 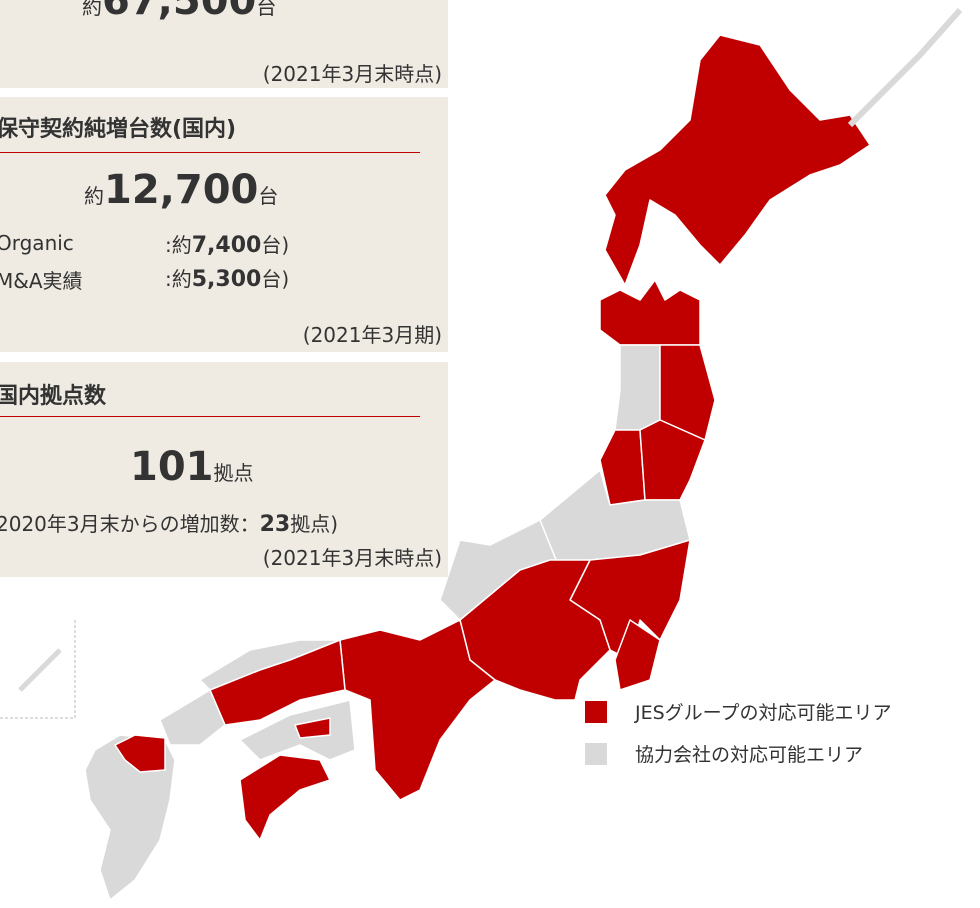 I want to click on note: (2021年3月期), so click(x=372, y=335).